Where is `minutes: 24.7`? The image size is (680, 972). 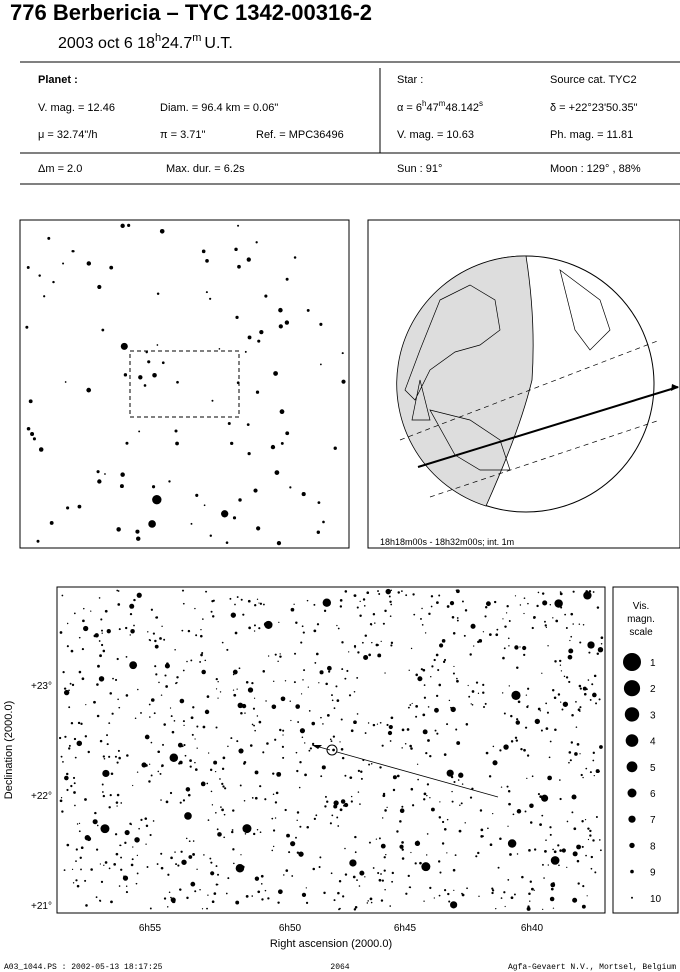 minutes: 24.7 is located at coordinates (176, 43).